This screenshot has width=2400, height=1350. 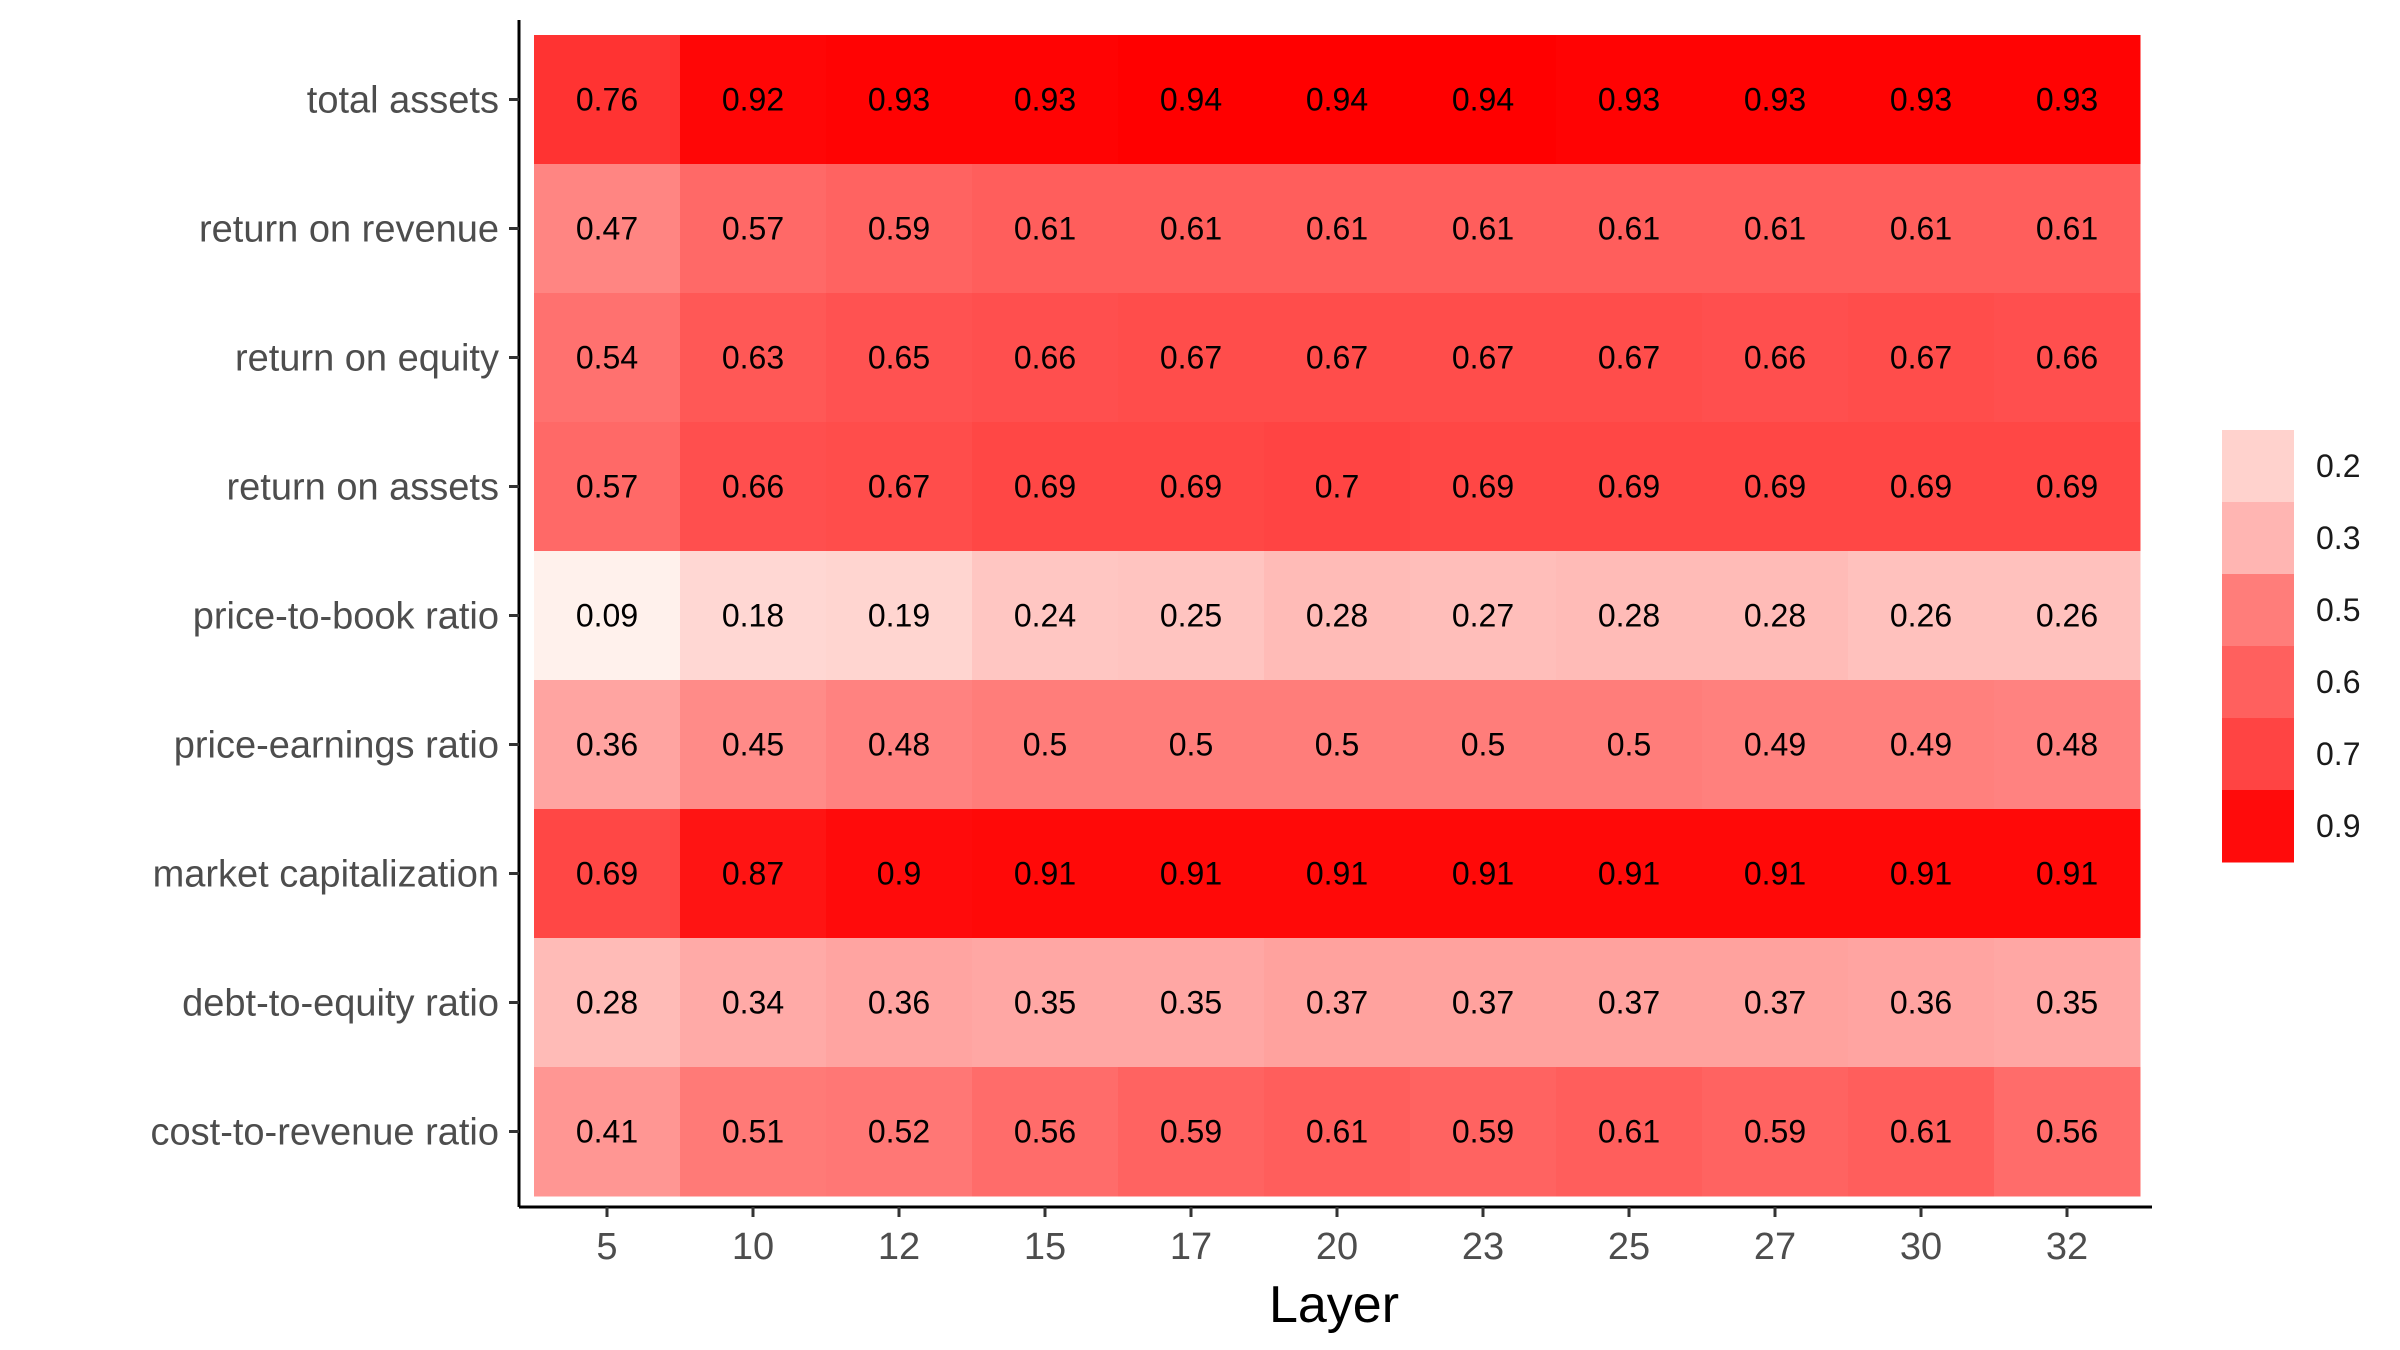 I want to click on x-tick-label: 30, so click(x=1921, y=1247).